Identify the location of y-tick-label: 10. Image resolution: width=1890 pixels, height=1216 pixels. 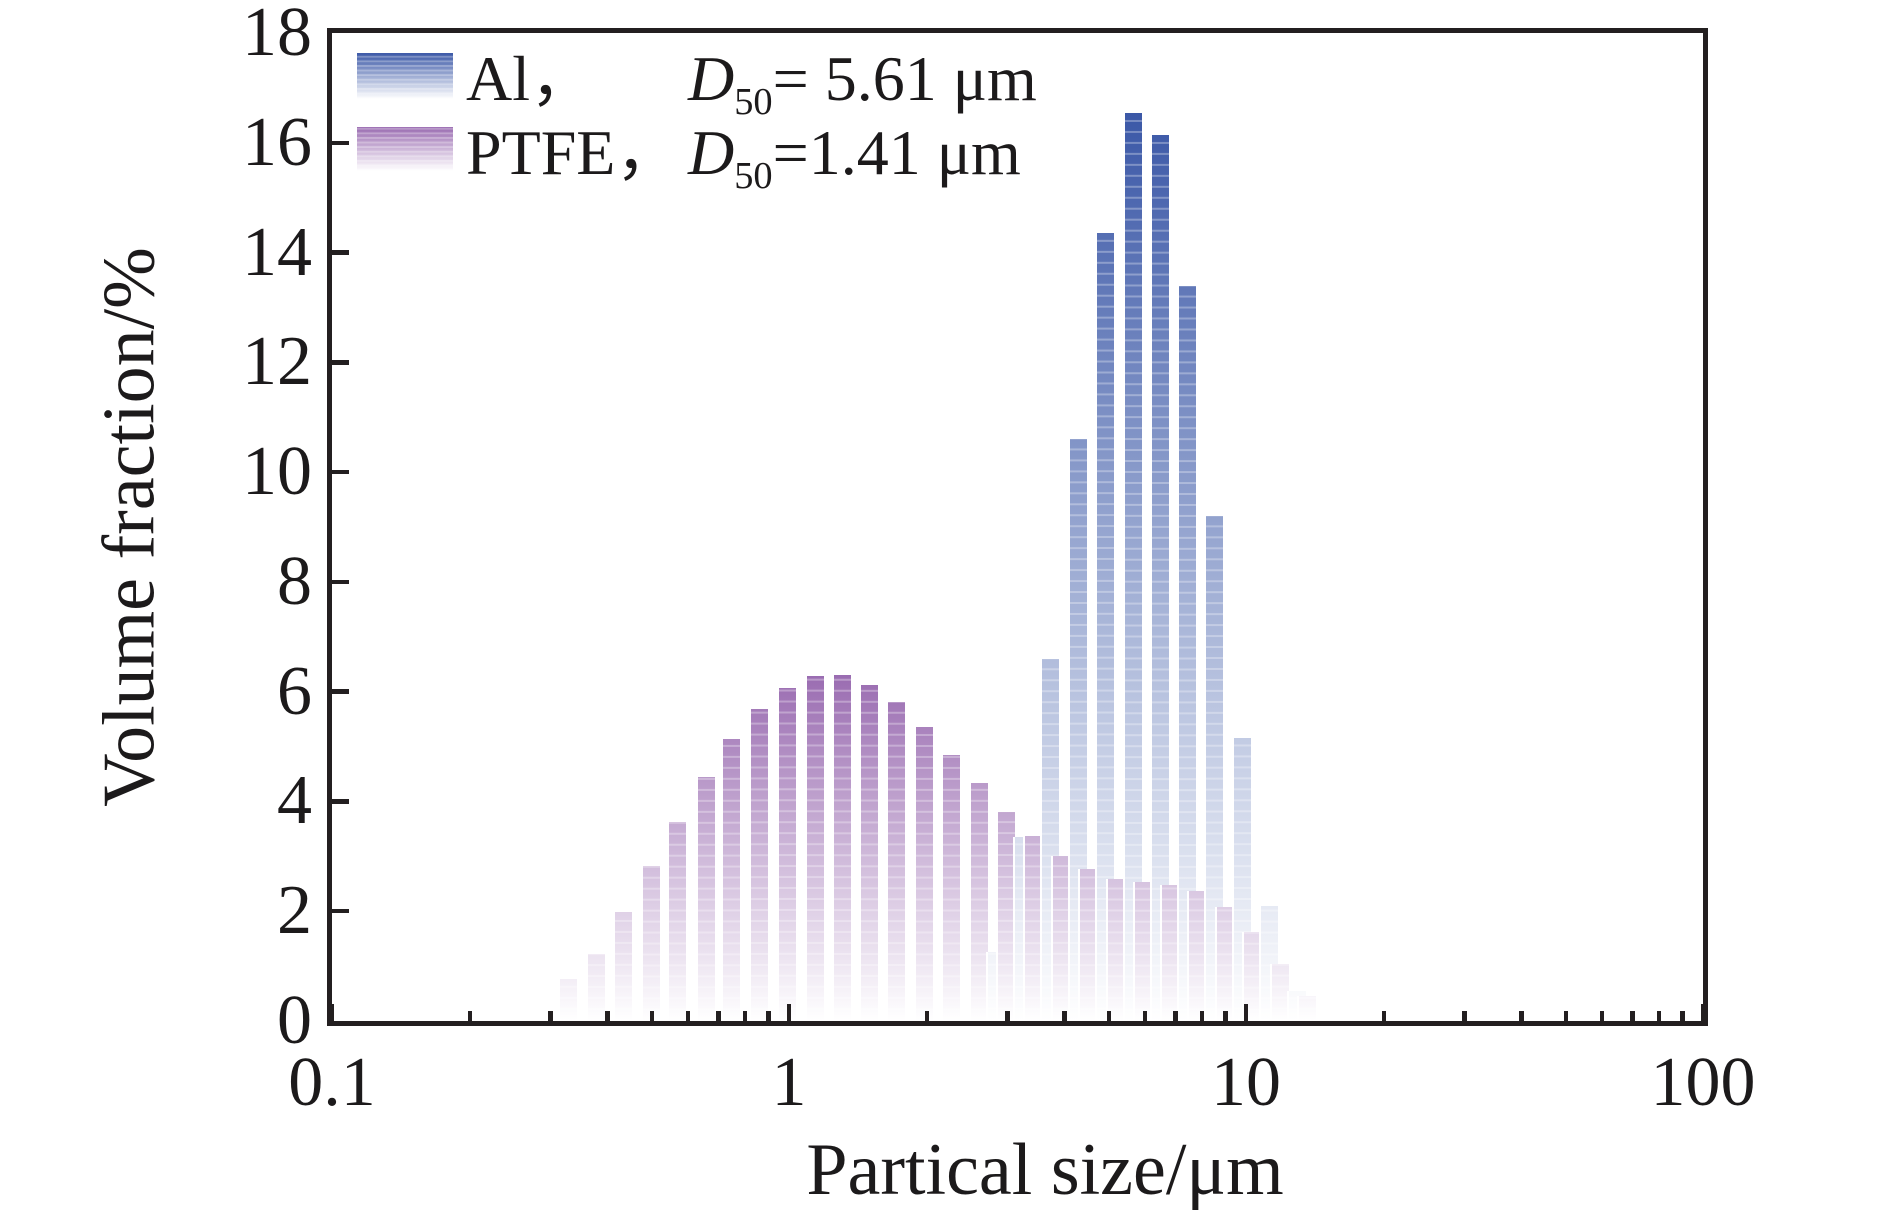
(277, 472).